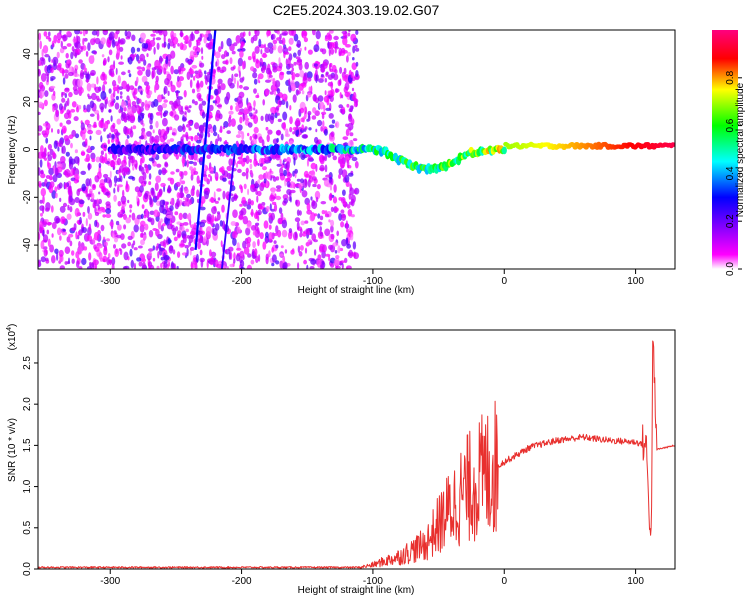 The width and height of the screenshot is (750, 600). What do you see at coordinates (740, 149) in the screenshot?
I see `colorbar-label: Normalized spectral amplitude` at bounding box center [740, 149].